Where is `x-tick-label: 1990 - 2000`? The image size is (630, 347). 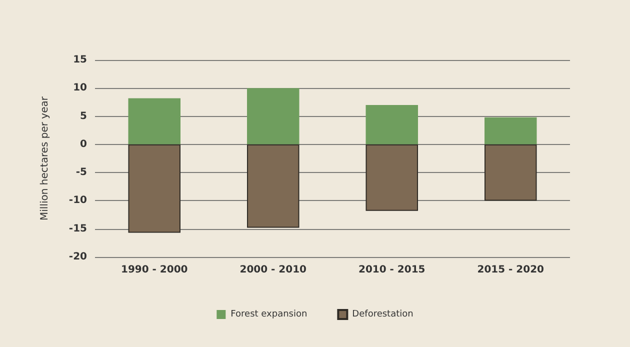
x-tick-label: 1990 - 2000 is located at coordinates (154, 270).